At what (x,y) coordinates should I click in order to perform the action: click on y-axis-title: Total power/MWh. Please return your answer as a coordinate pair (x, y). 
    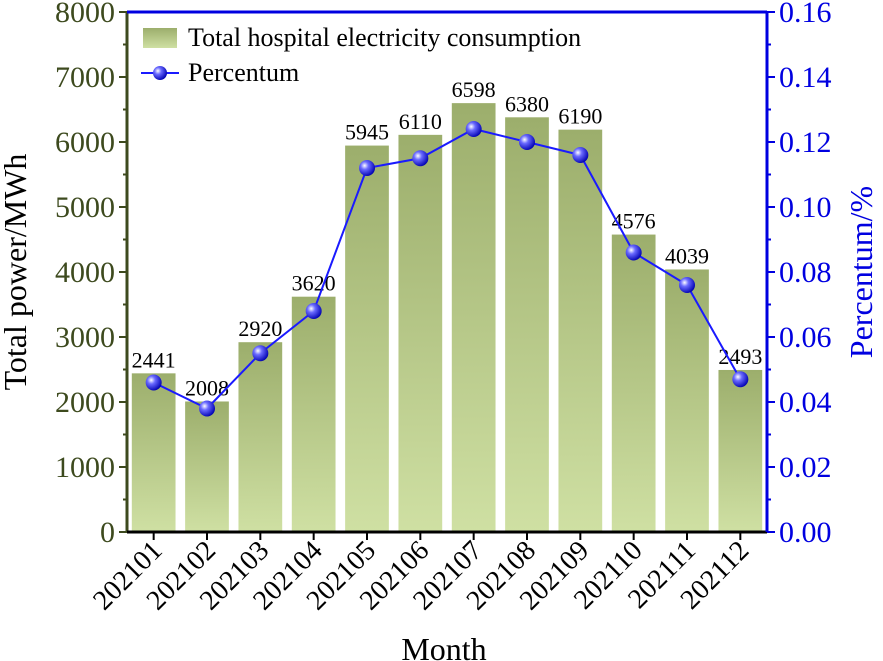
    Looking at the image, I should click on (16, 272).